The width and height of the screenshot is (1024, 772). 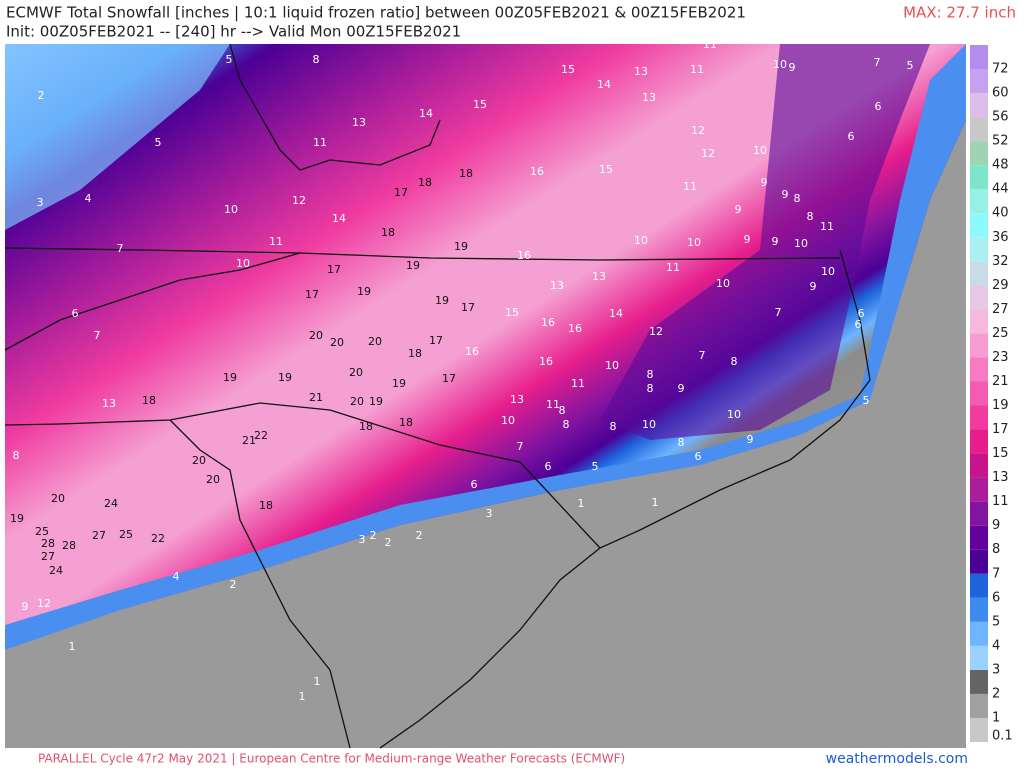 What do you see at coordinates (1000, 165) in the screenshot?
I see `colorbar-label: 48` at bounding box center [1000, 165].